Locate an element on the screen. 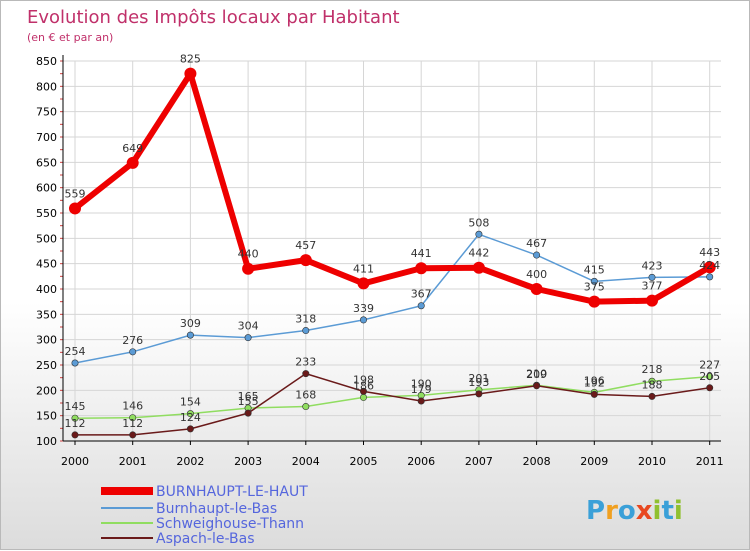 This screenshot has width=750, height=551. data-label: 192 is located at coordinates (594, 382).